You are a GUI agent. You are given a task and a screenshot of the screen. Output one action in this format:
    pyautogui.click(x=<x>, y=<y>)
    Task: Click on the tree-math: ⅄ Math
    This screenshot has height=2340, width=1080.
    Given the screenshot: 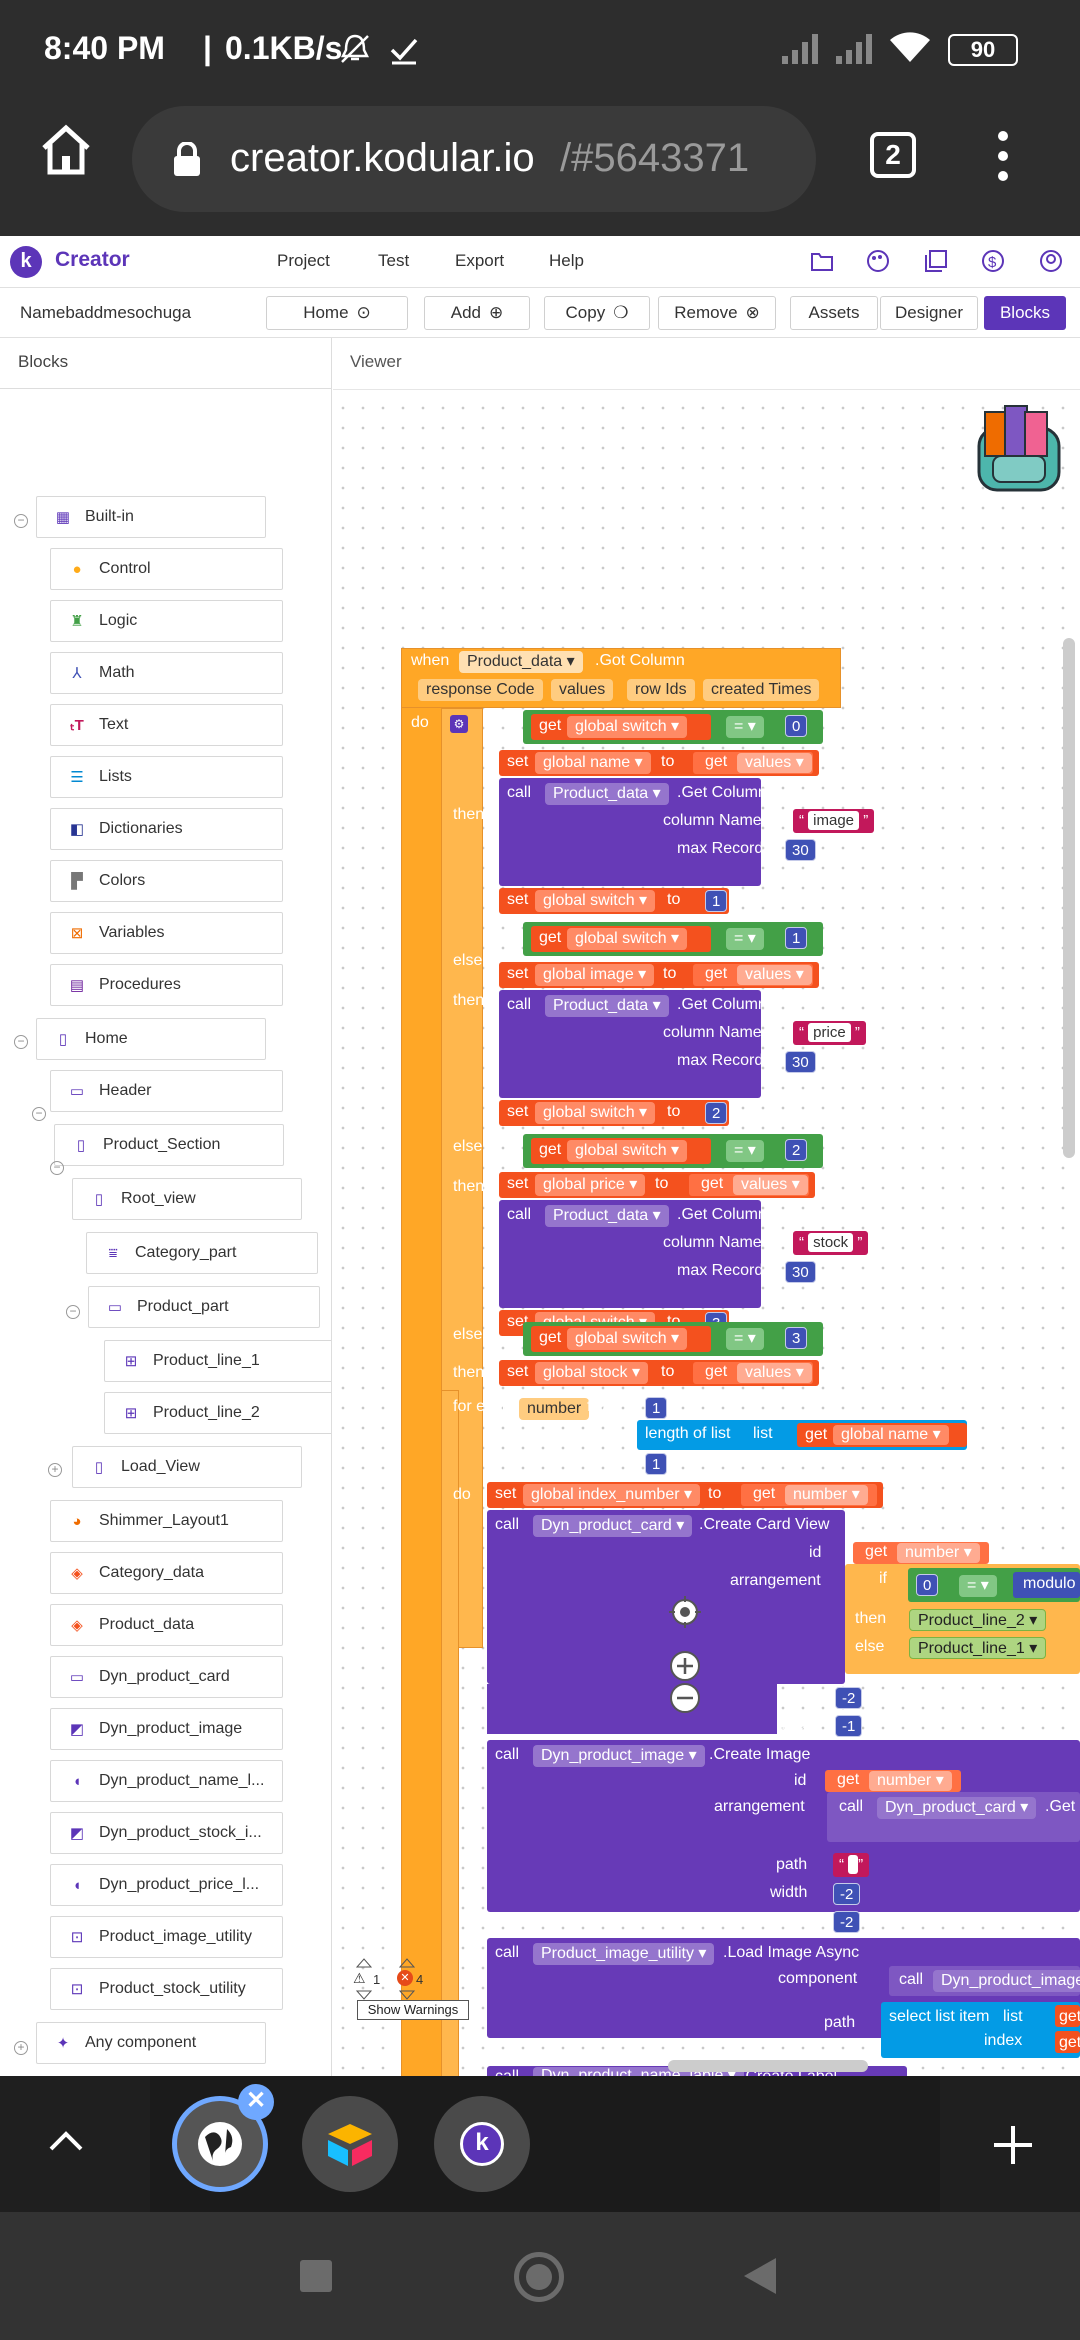 What is the action you would take?
    pyautogui.click(x=166, y=673)
    